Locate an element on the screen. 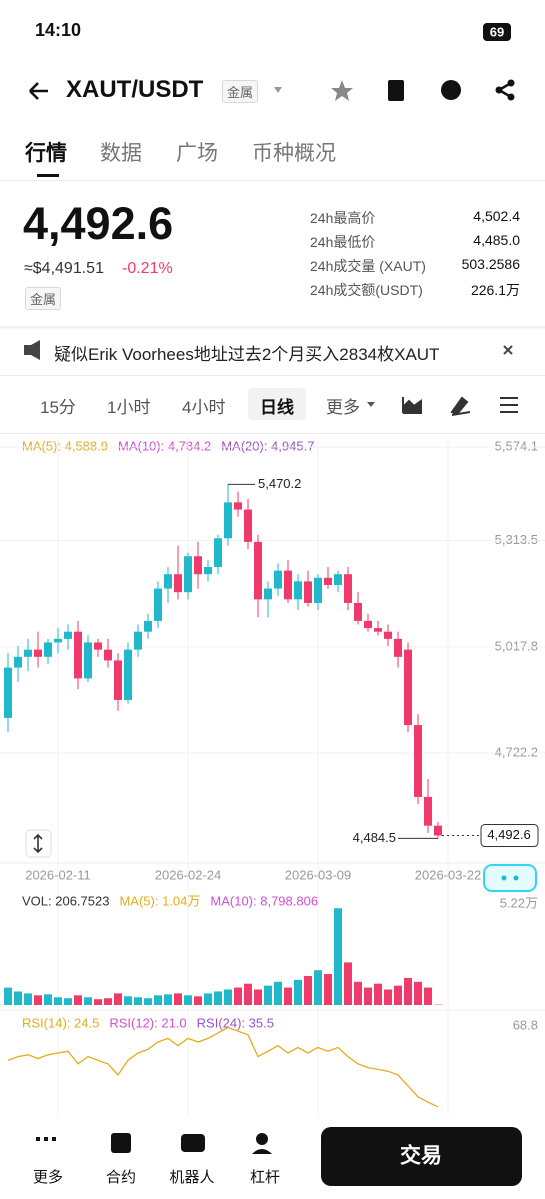  change: -0.21% is located at coordinates (147, 268).